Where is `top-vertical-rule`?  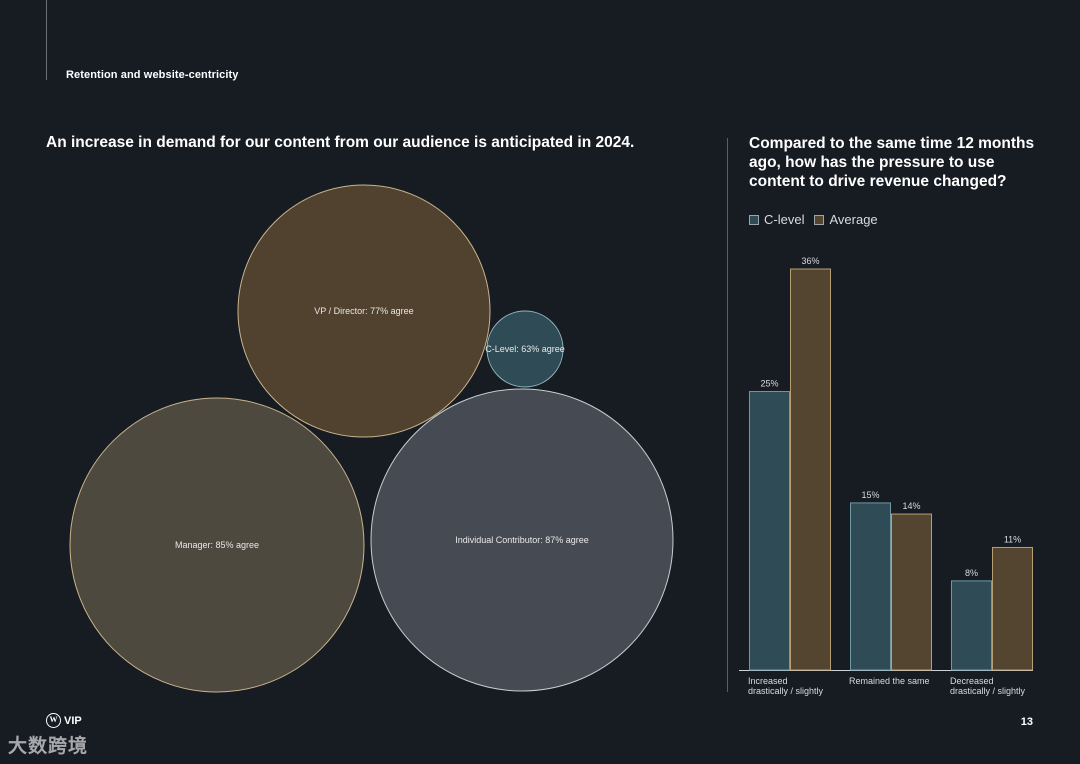
top-vertical-rule is located at coordinates (46, 40).